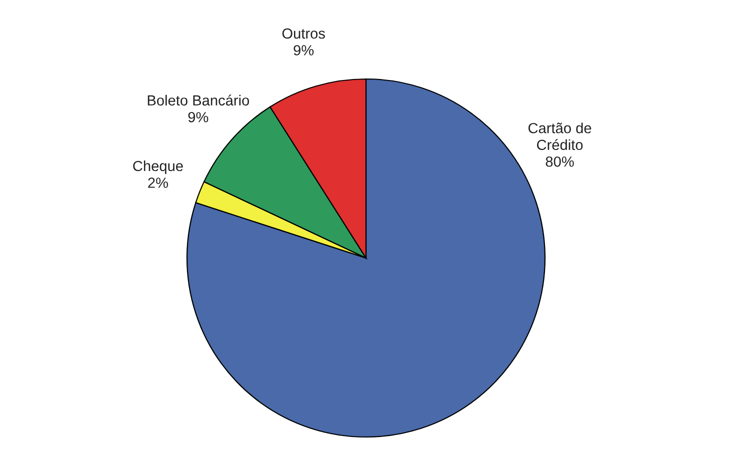 Image resolution: width=752 pixels, height=455 pixels. Describe the element at coordinates (158, 183) in the screenshot. I see `data-label: 2%` at that location.